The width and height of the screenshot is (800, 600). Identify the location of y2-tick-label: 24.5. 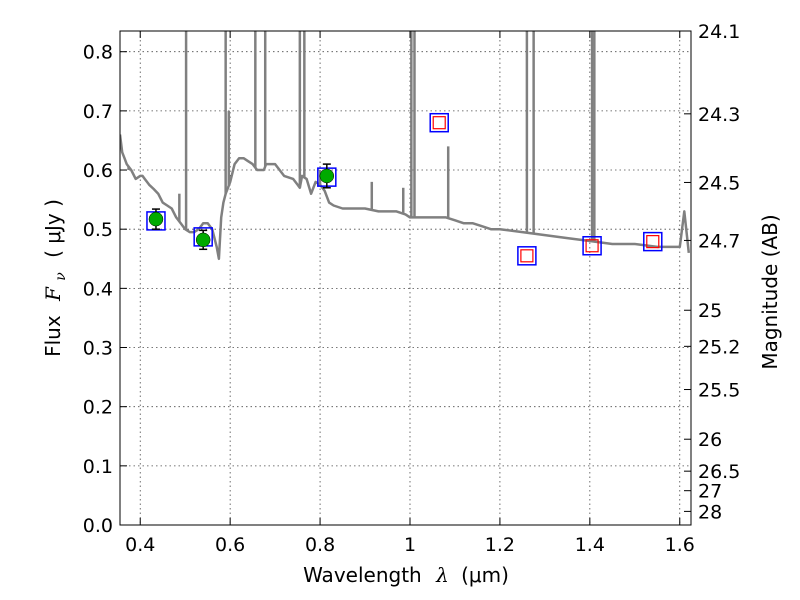
(719, 183).